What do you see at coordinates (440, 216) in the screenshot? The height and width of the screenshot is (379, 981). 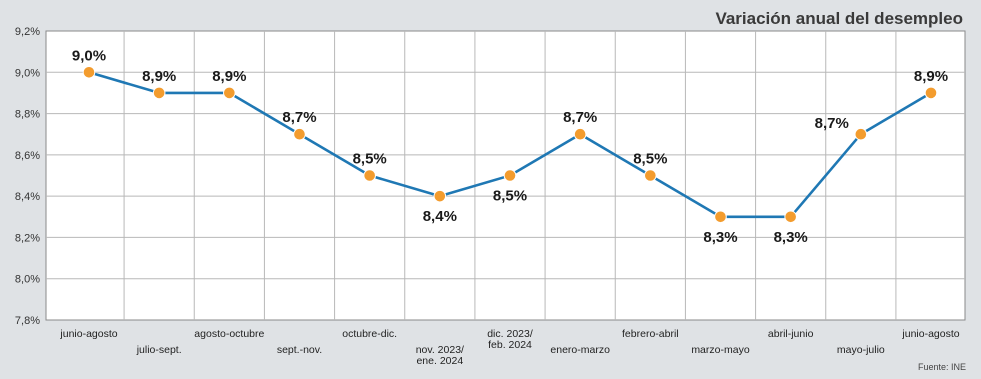 I see `data-label: 8,4%` at bounding box center [440, 216].